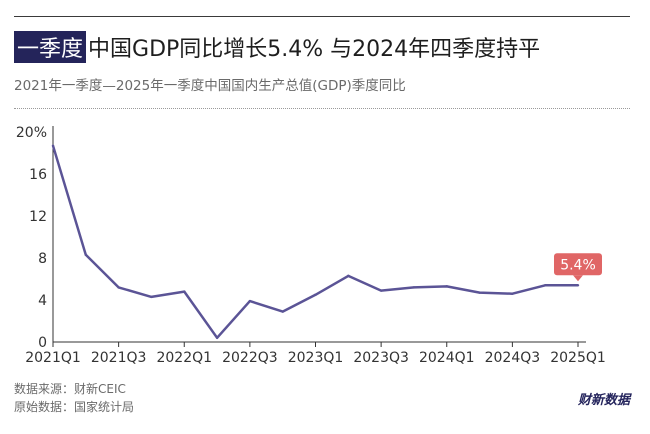  Describe the element at coordinates (513, 358) in the screenshot. I see `x-tick-label: 2024Q3` at that location.